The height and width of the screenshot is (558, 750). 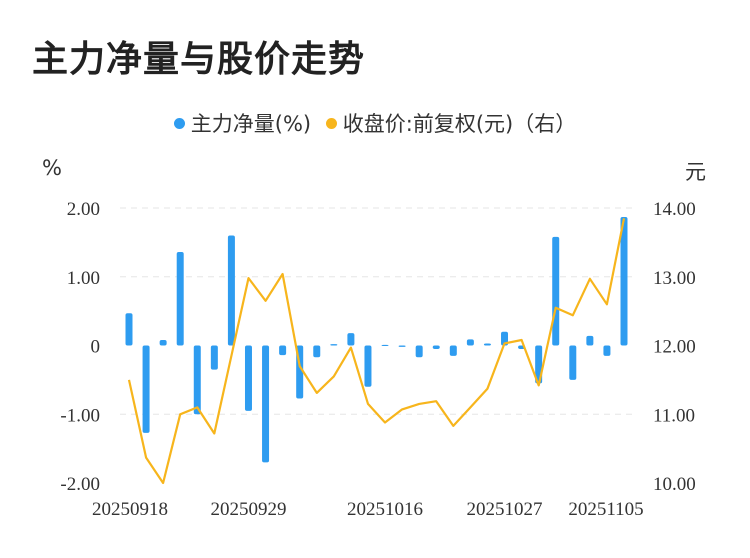 What do you see at coordinates (605, 509) in the screenshot?
I see `x-axis-tick: 20251105` at bounding box center [605, 509].